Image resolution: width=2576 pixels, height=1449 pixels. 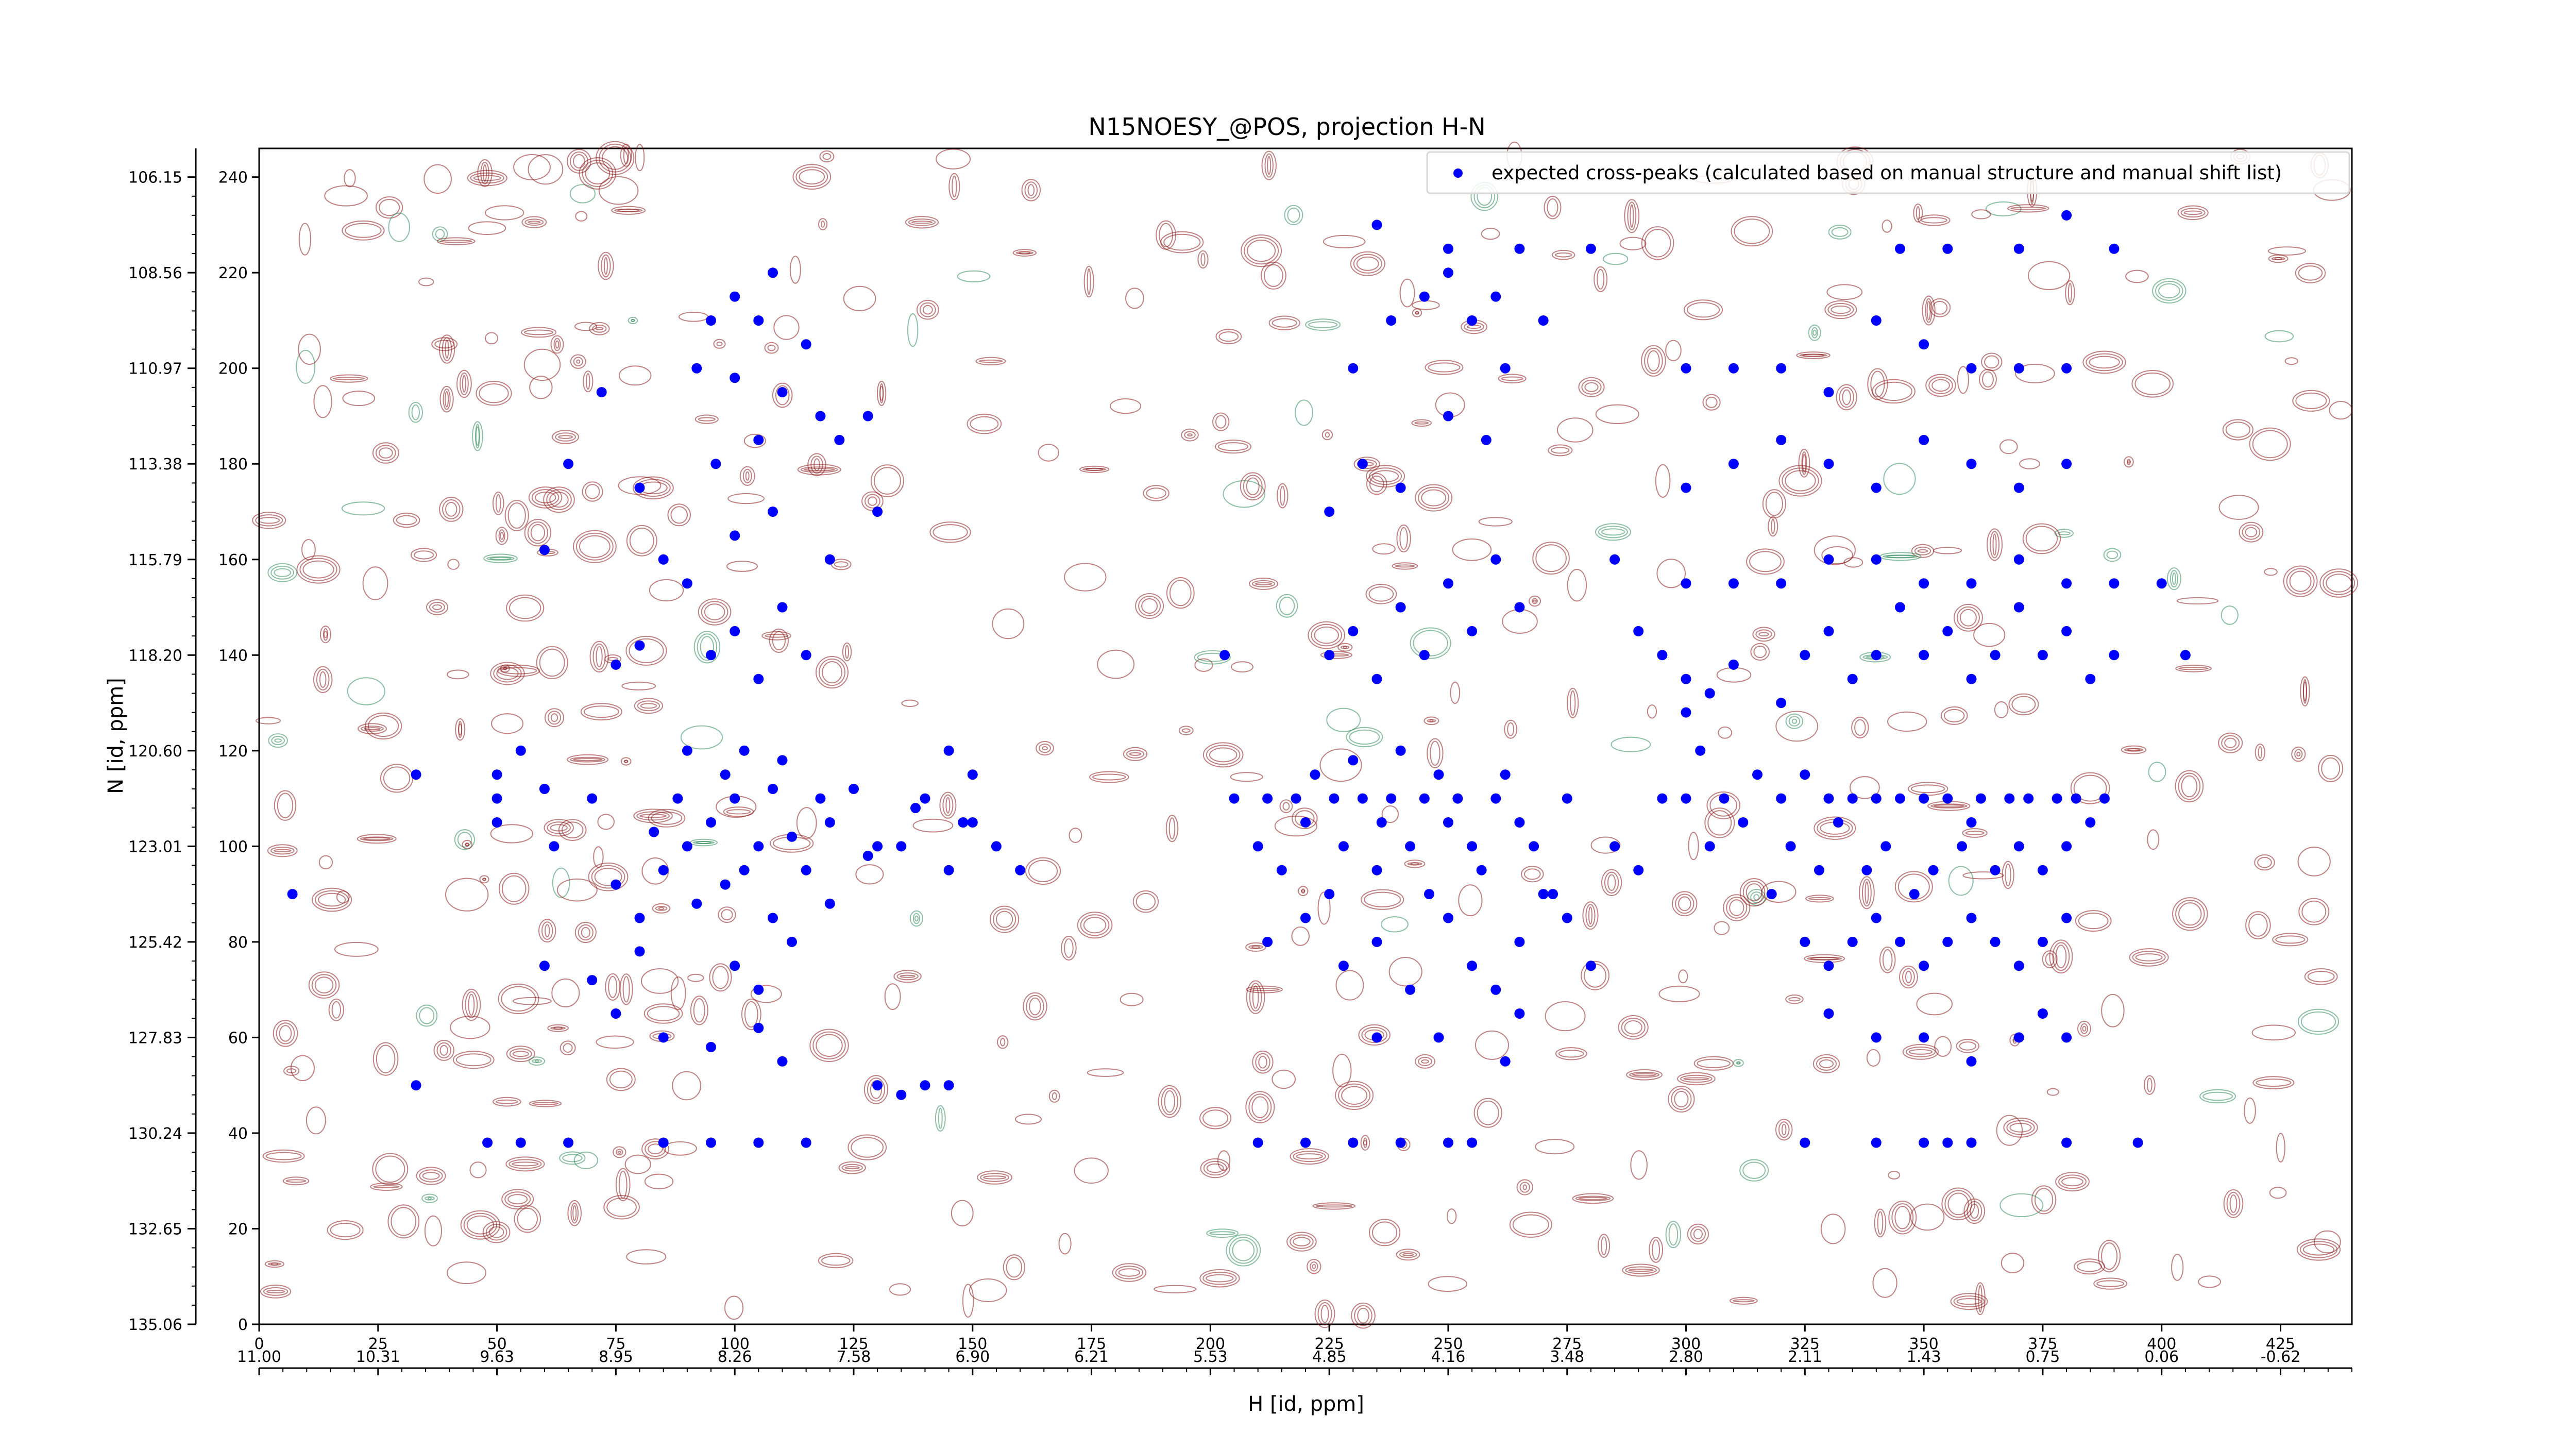 What do you see at coordinates (854, 1357) in the screenshot?
I see `x-ppm-tick-label: 7.58` at bounding box center [854, 1357].